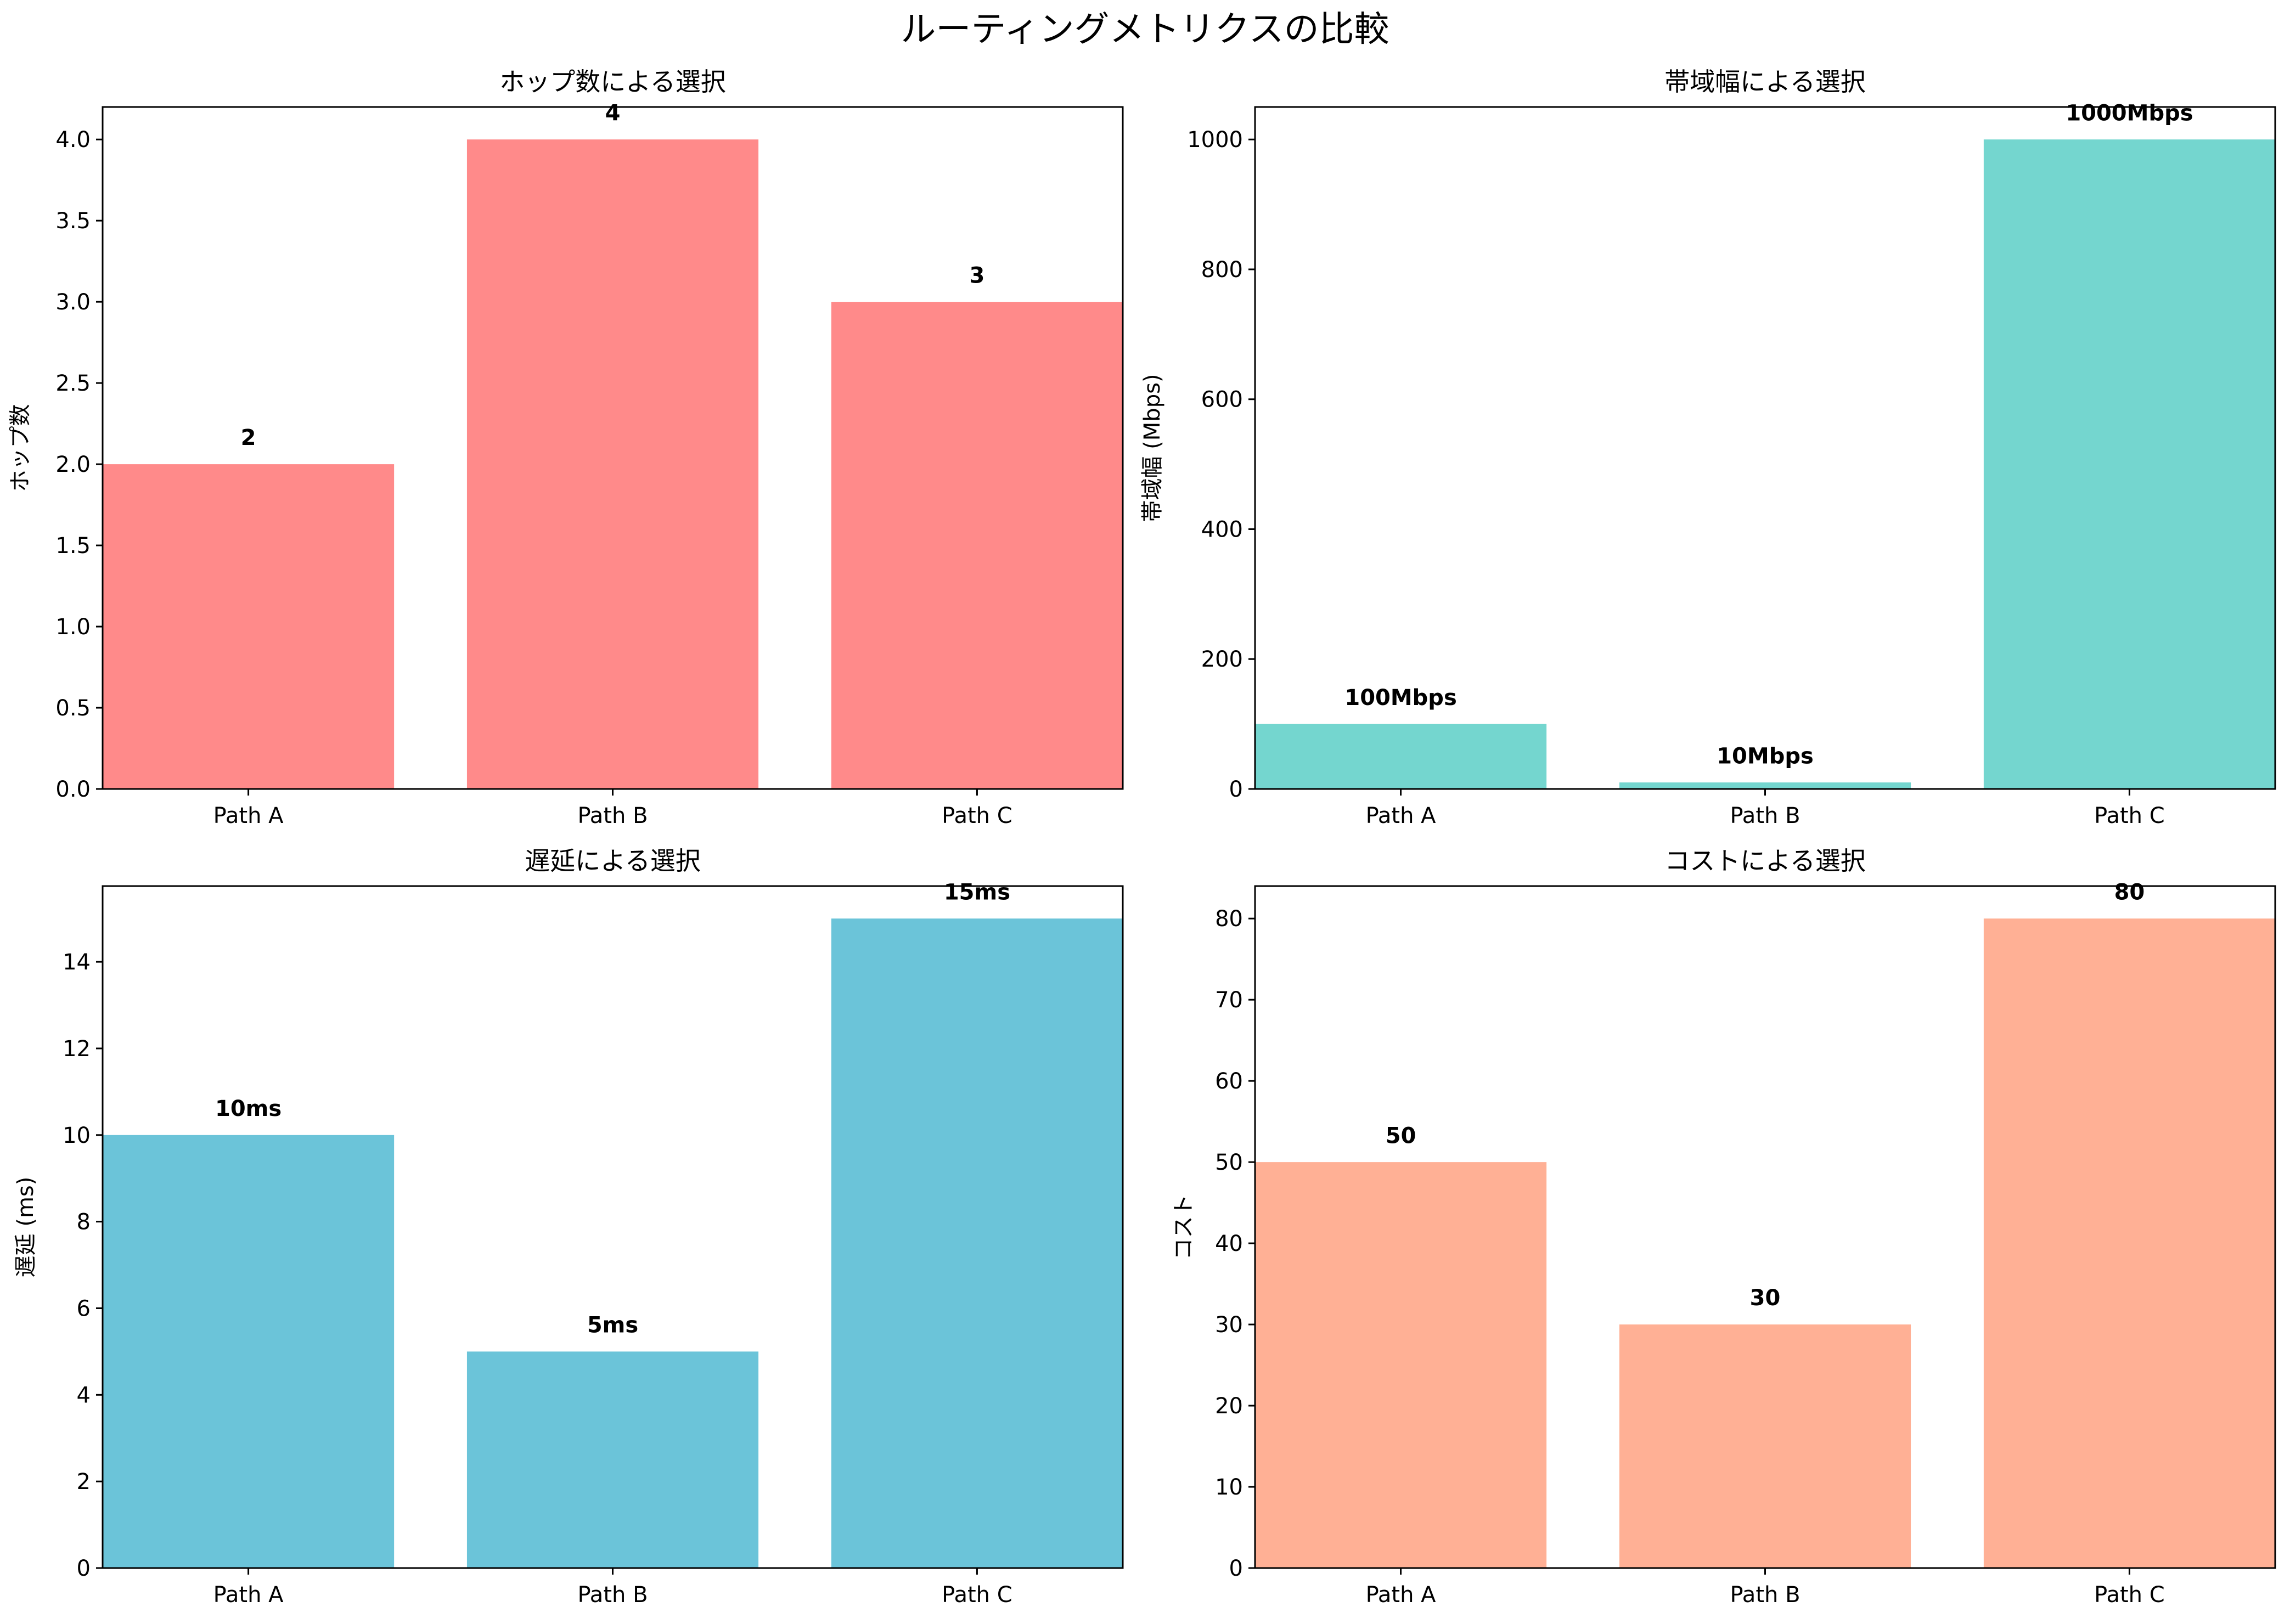 This screenshot has height=1624, width=2290. Describe the element at coordinates (1229, 1162) in the screenshot. I see `y-tick-label: 50` at that location.